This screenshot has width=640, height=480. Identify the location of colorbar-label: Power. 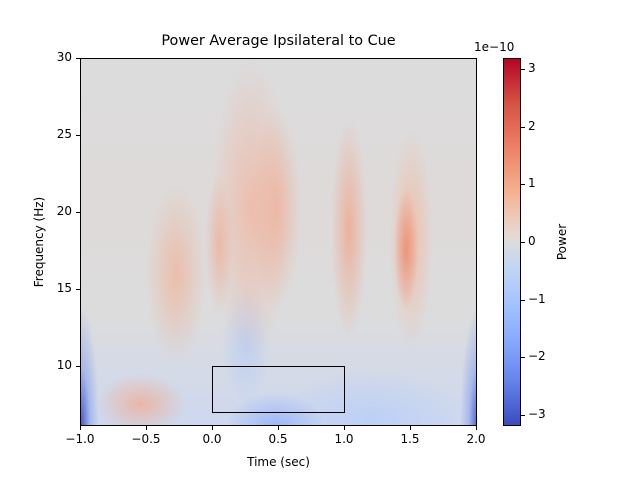
(562, 242).